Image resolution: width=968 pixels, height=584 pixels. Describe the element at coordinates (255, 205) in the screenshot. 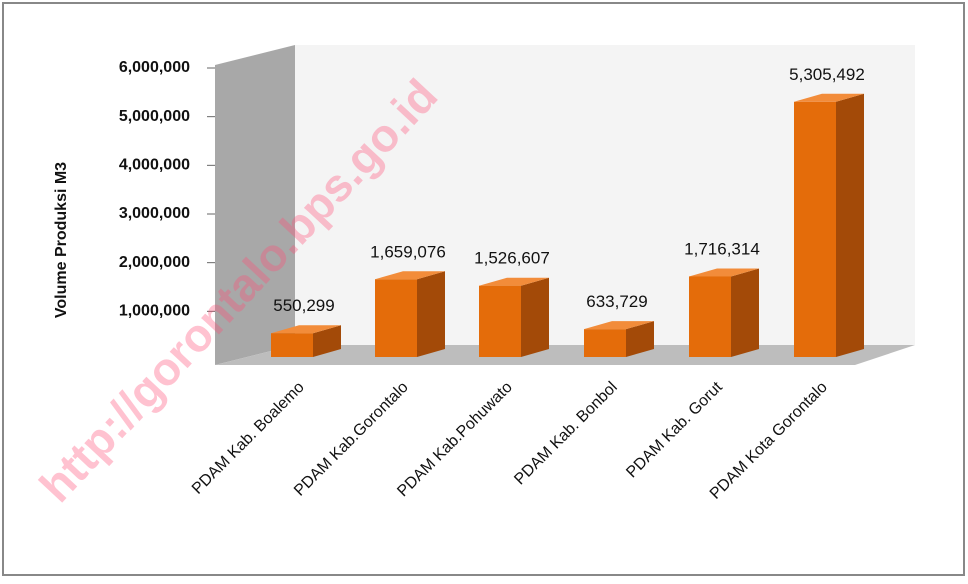

I see `side-wall` at that location.